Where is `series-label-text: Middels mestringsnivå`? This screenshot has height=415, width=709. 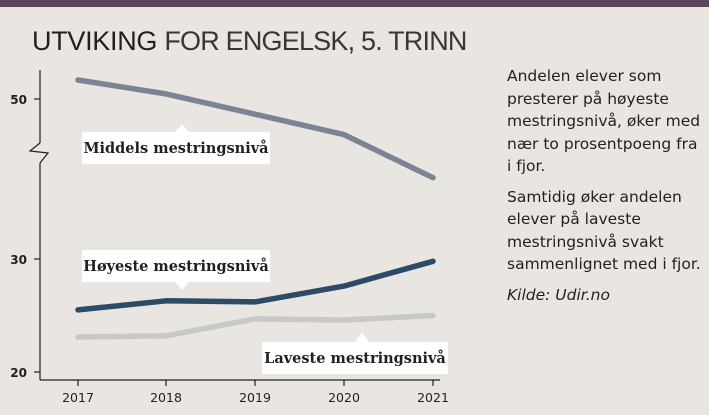
series-label-text: Middels mestringsnivå is located at coordinates (176, 148).